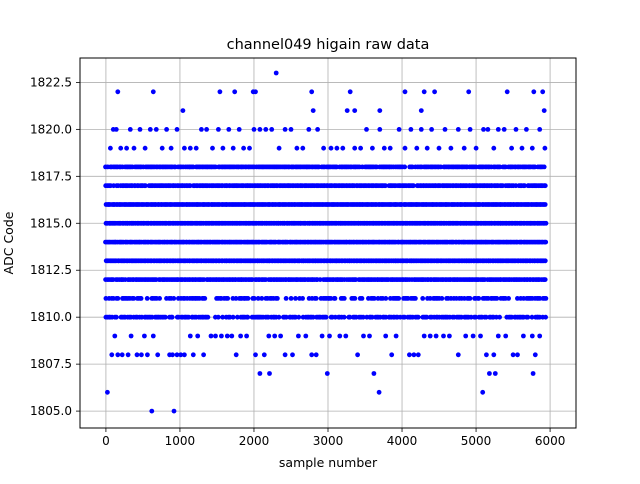 This screenshot has height=484, width=640. I want to click on y-tick-label: 1805.0, so click(51, 411).